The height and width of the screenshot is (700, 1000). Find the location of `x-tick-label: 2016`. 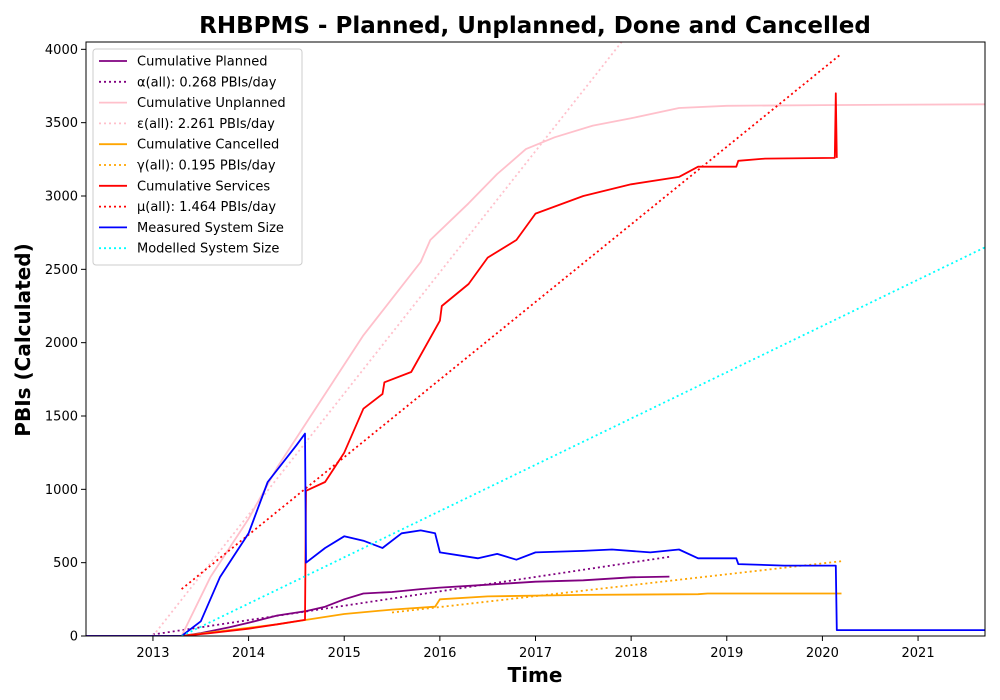

x-tick-label: 2016 is located at coordinates (439, 653).